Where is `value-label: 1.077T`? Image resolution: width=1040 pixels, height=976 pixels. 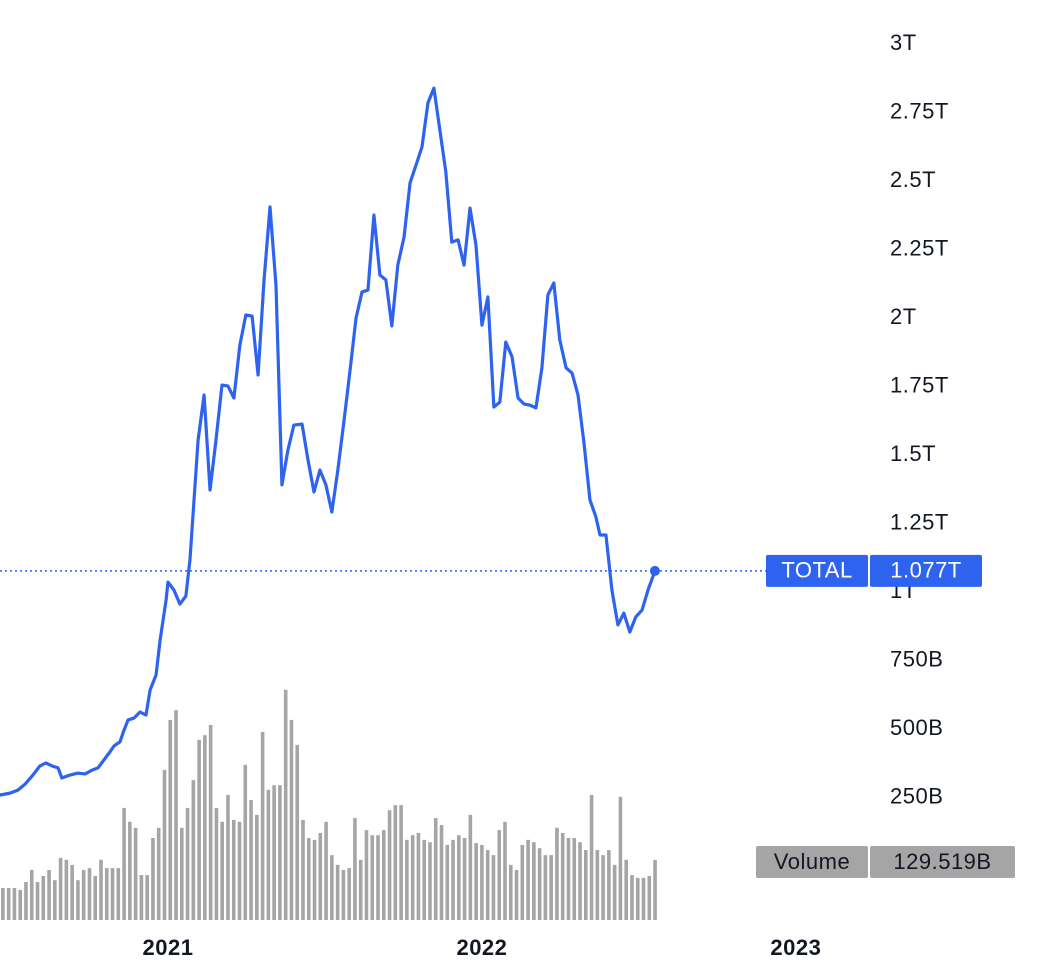 value-label: 1.077T is located at coordinates (926, 570).